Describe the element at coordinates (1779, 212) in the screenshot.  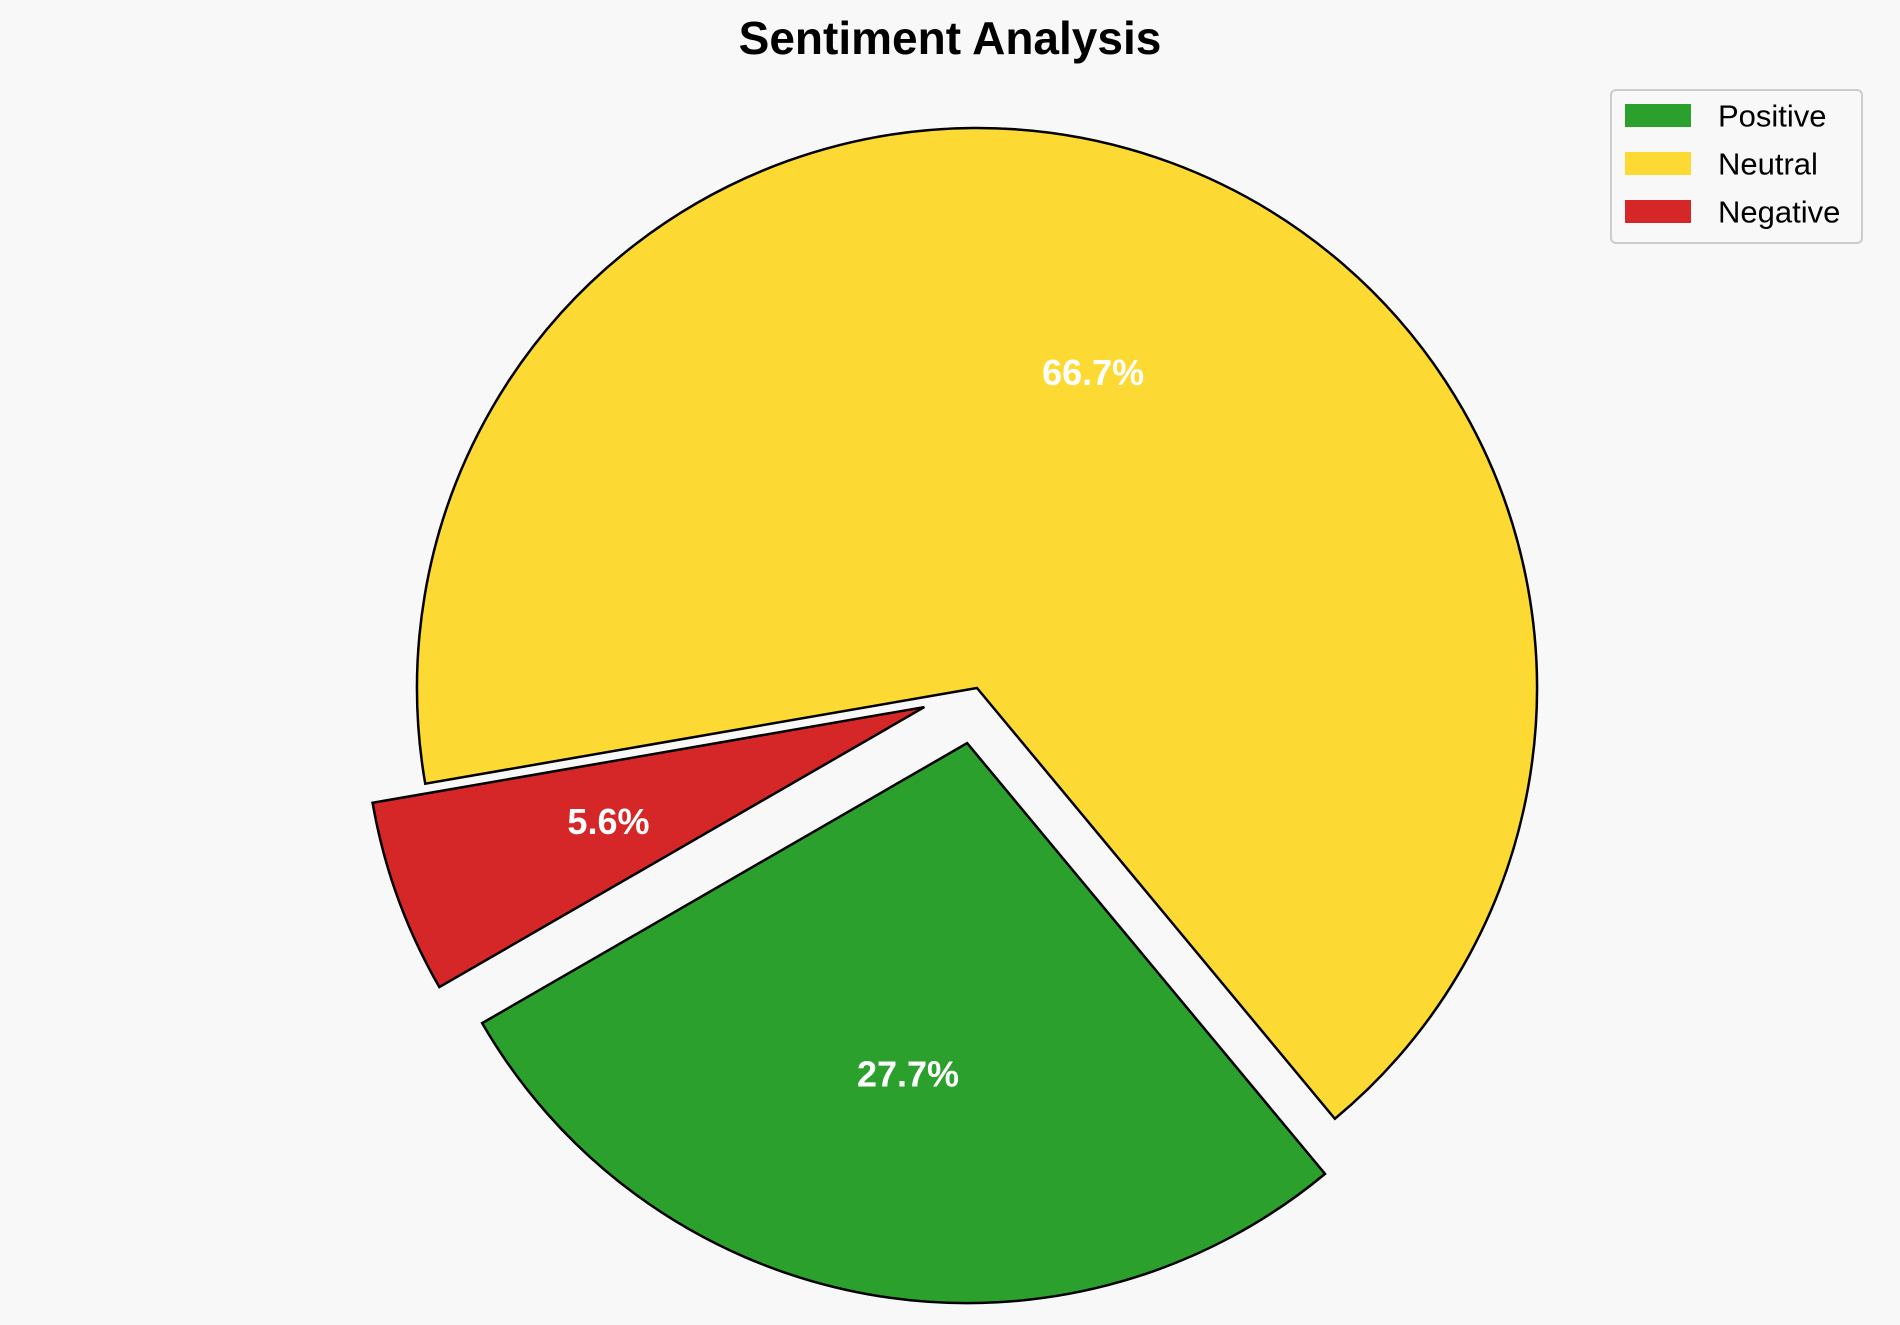
I see `legend-label-negative: Negative` at that location.